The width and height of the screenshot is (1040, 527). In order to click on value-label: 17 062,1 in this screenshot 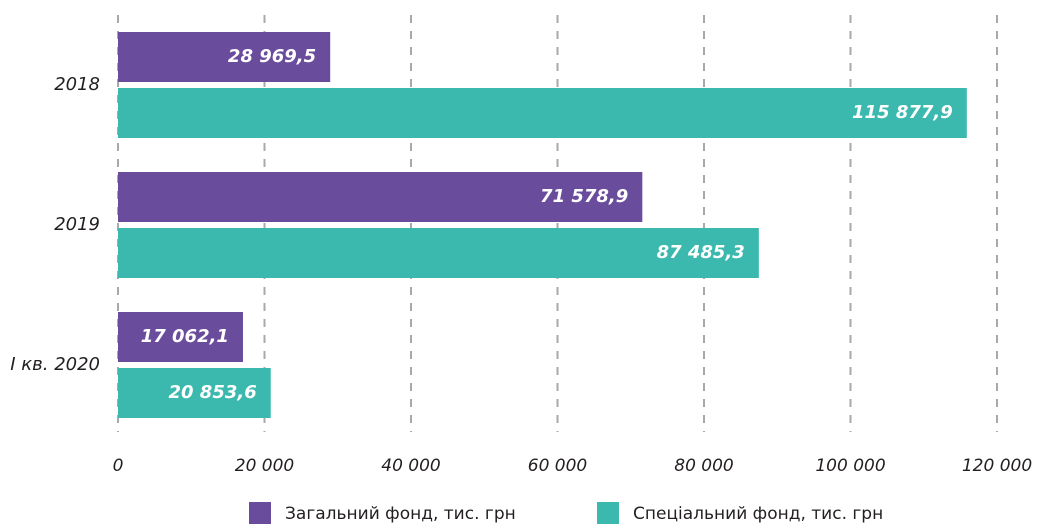, I will do `click(185, 336)`.